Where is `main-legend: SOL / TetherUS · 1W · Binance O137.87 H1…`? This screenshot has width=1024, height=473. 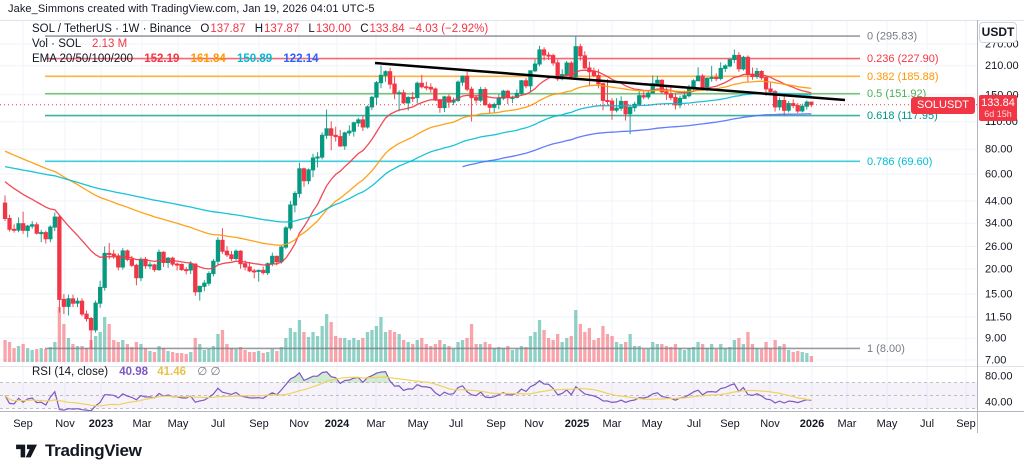
main-legend: SOL / TetherUS · 1W · Binance O137.87 H1… is located at coordinates (260, 46).